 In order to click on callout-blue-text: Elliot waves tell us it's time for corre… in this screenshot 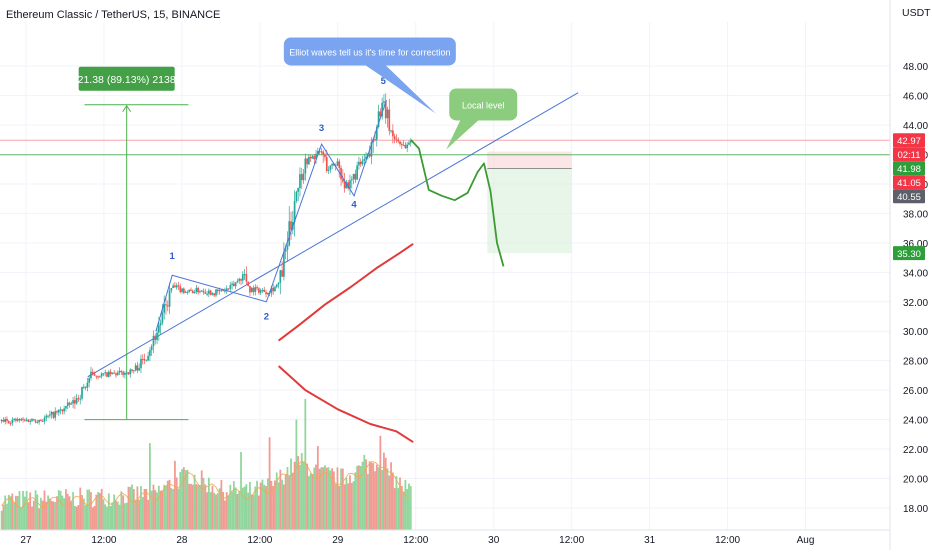, I will do `click(369, 52)`.